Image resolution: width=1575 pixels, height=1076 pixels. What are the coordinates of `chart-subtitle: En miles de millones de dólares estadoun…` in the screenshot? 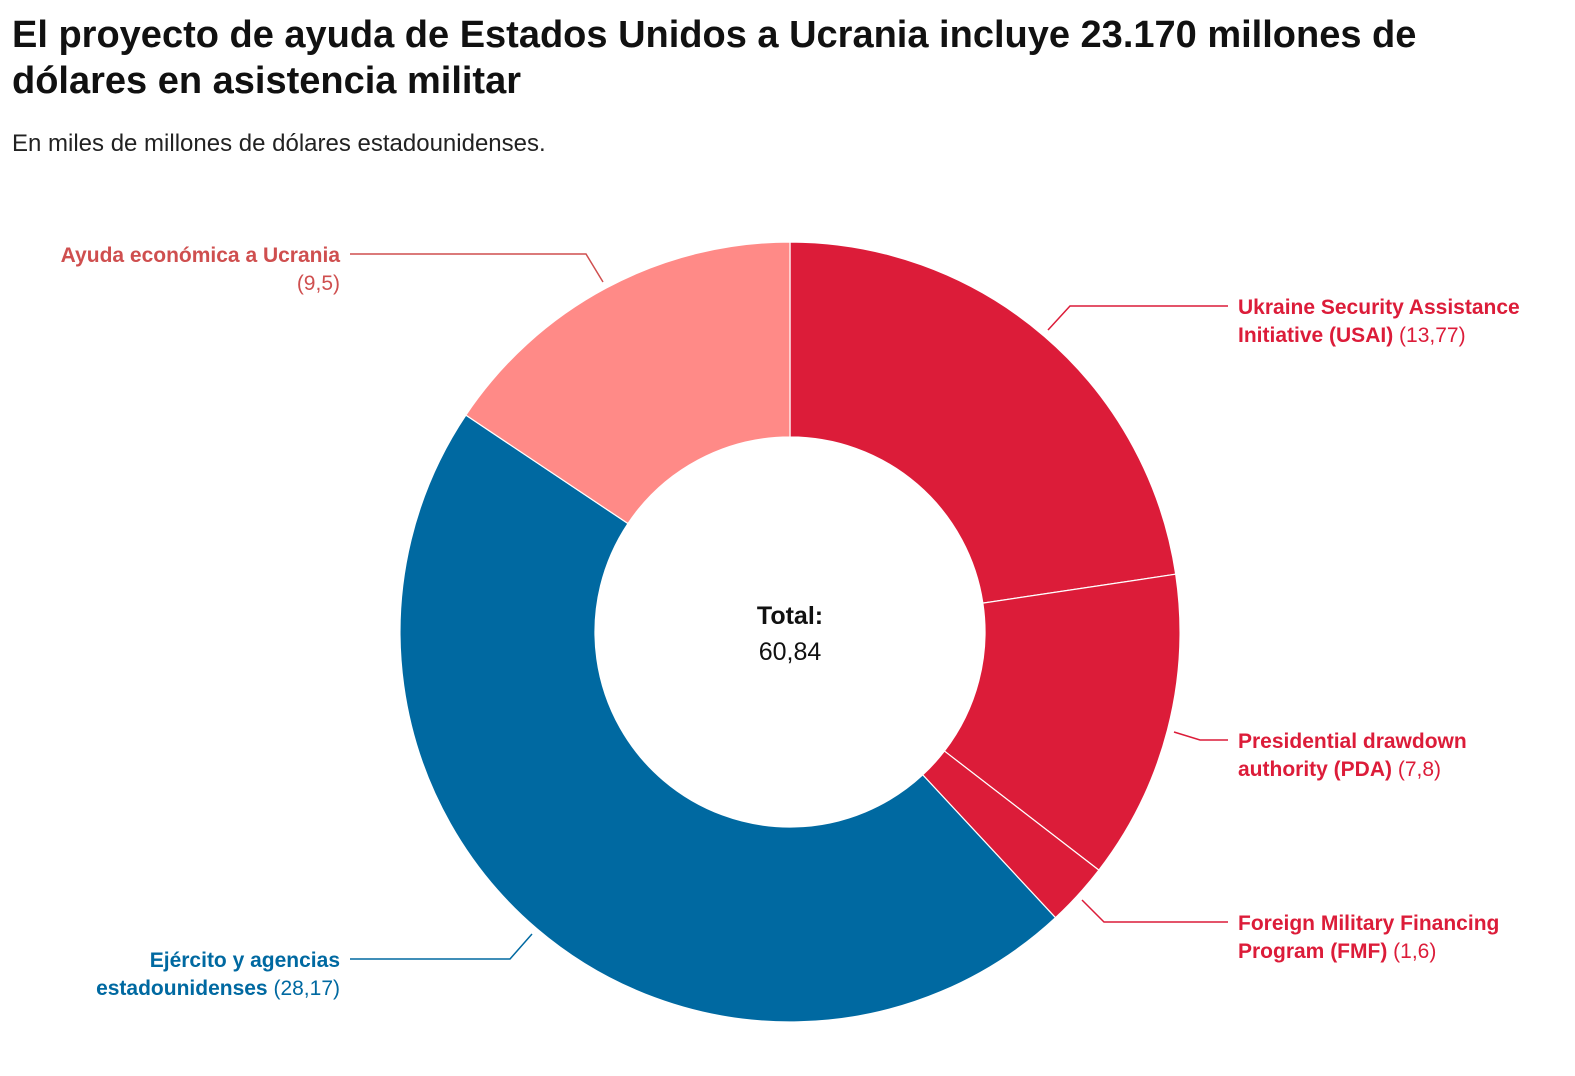 It's located at (279, 143).